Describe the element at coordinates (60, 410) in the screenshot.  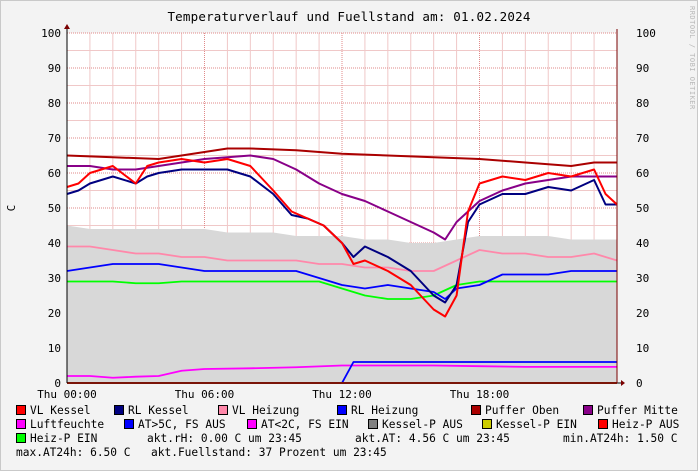
I see `legend-label: VL Kessel` at that location.